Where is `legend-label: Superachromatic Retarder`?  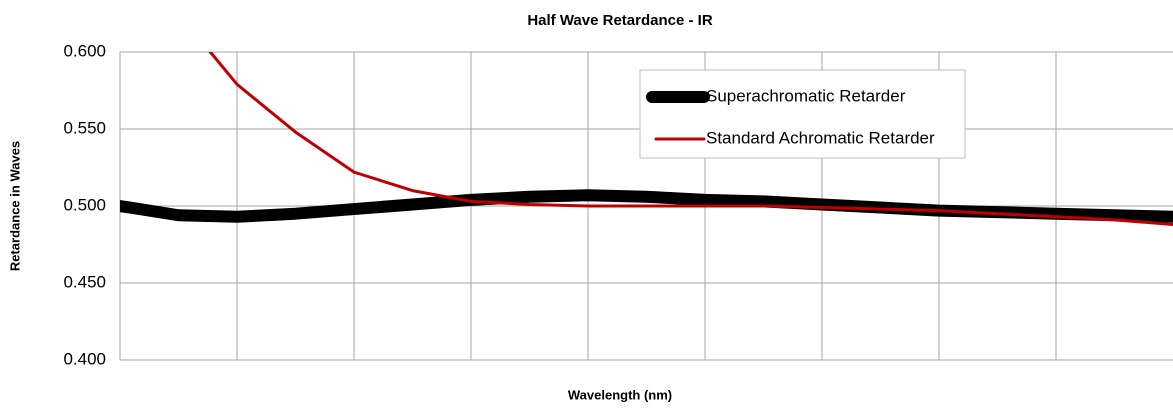
legend-label: Superachromatic Retarder is located at coordinates (806, 95).